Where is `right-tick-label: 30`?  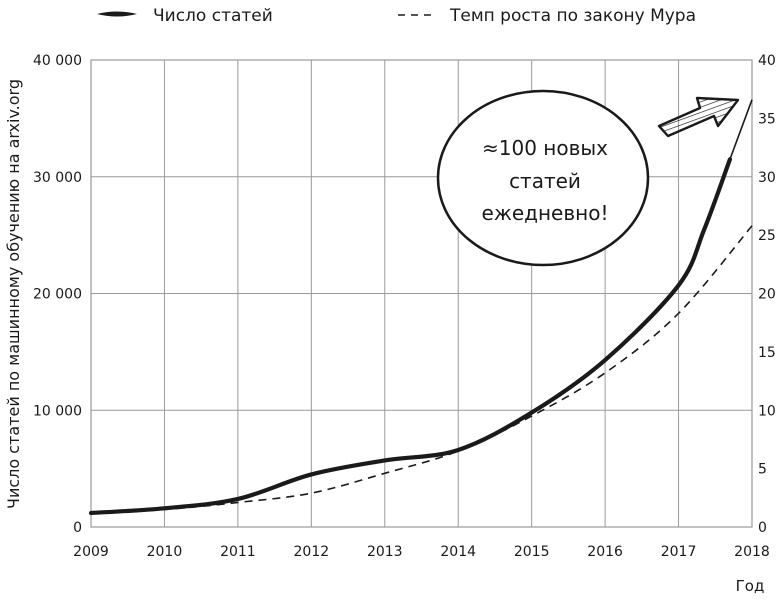 right-tick-label: 30 is located at coordinates (767, 178).